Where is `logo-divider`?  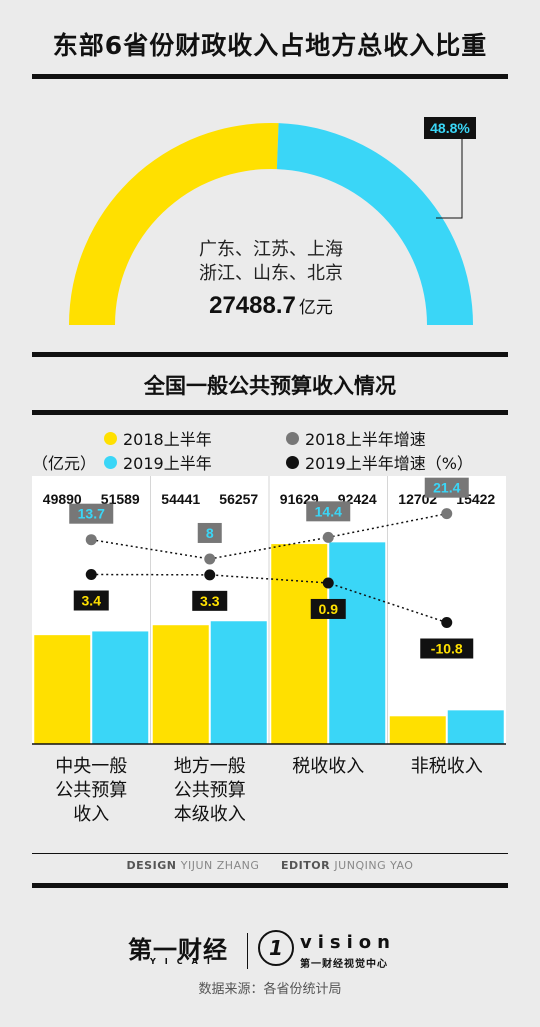 logo-divider is located at coordinates (247, 951).